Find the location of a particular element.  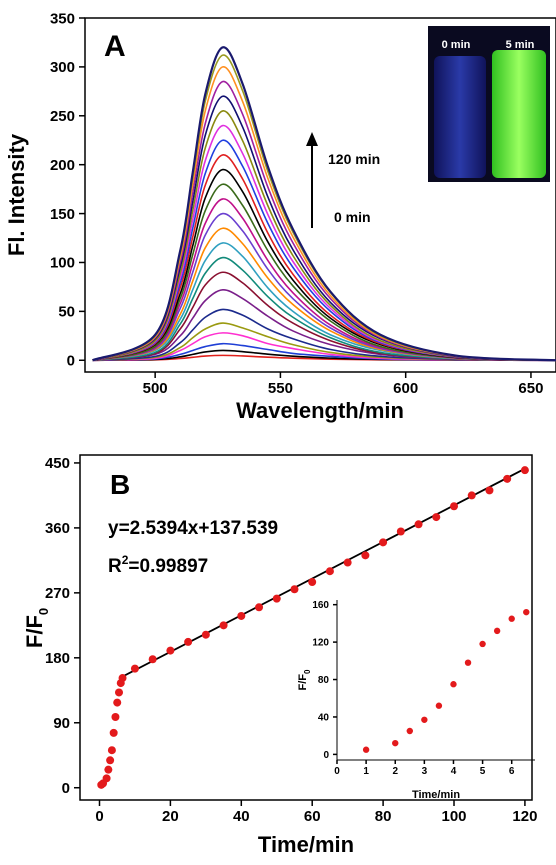

equation: y=2.5394x+137.539 is located at coordinates (193, 528).